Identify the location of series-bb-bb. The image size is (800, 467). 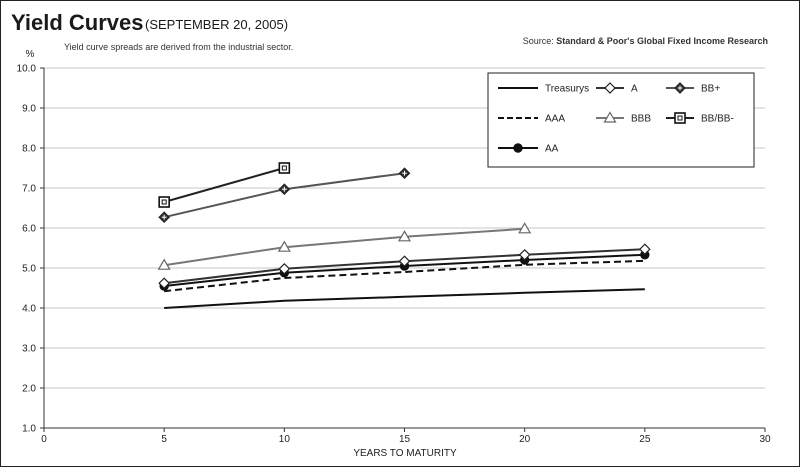
(224, 185).